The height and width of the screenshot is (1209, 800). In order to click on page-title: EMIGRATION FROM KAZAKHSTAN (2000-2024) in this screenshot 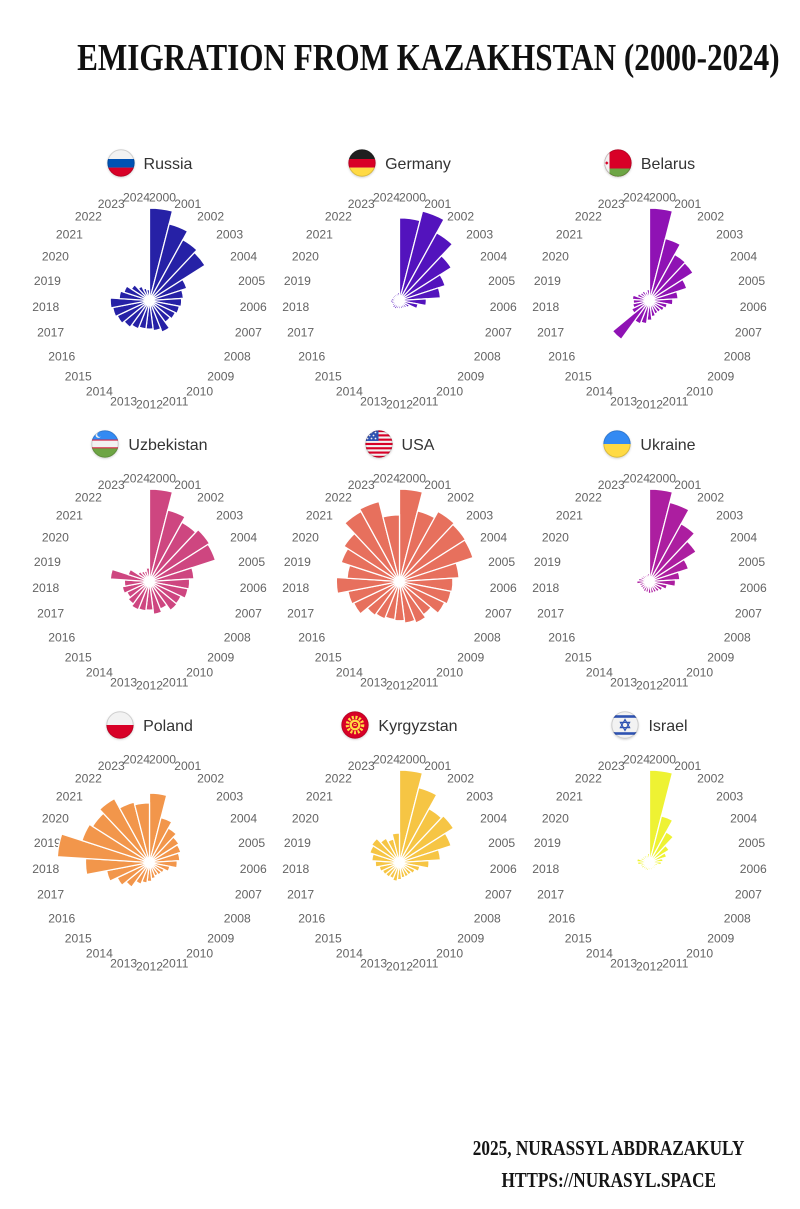, I will do `click(428, 58)`.